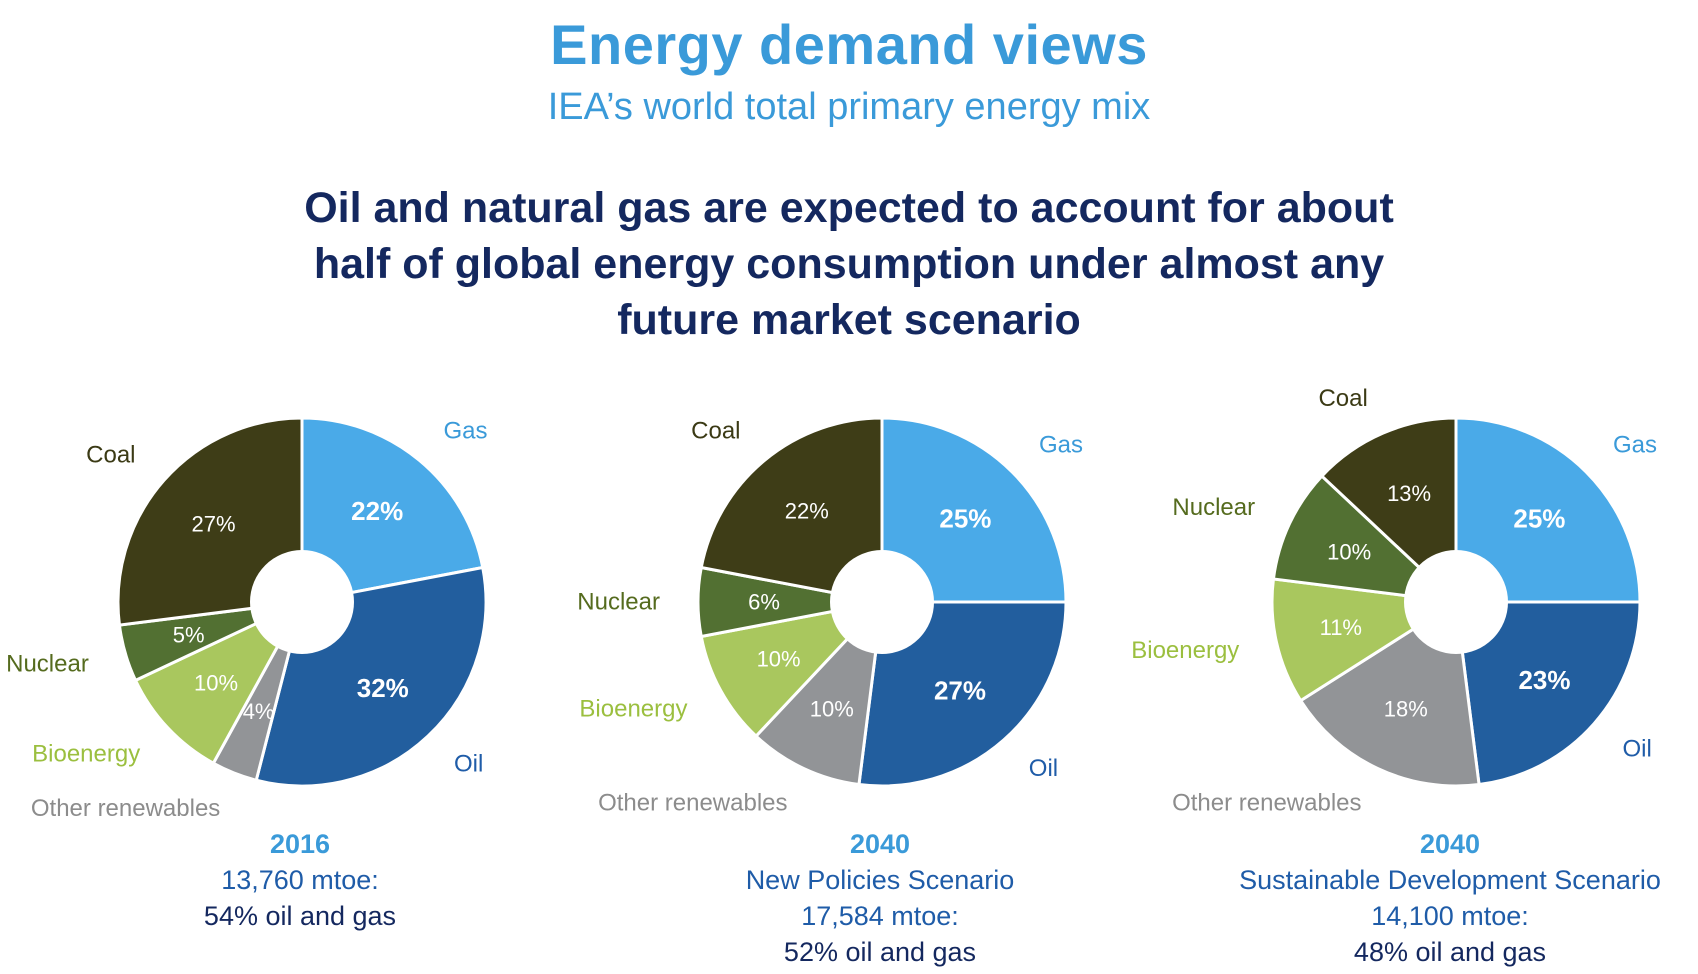 The height and width of the screenshot is (974, 1698). I want to click on slice-value-oil: 23%, so click(1544, 680).